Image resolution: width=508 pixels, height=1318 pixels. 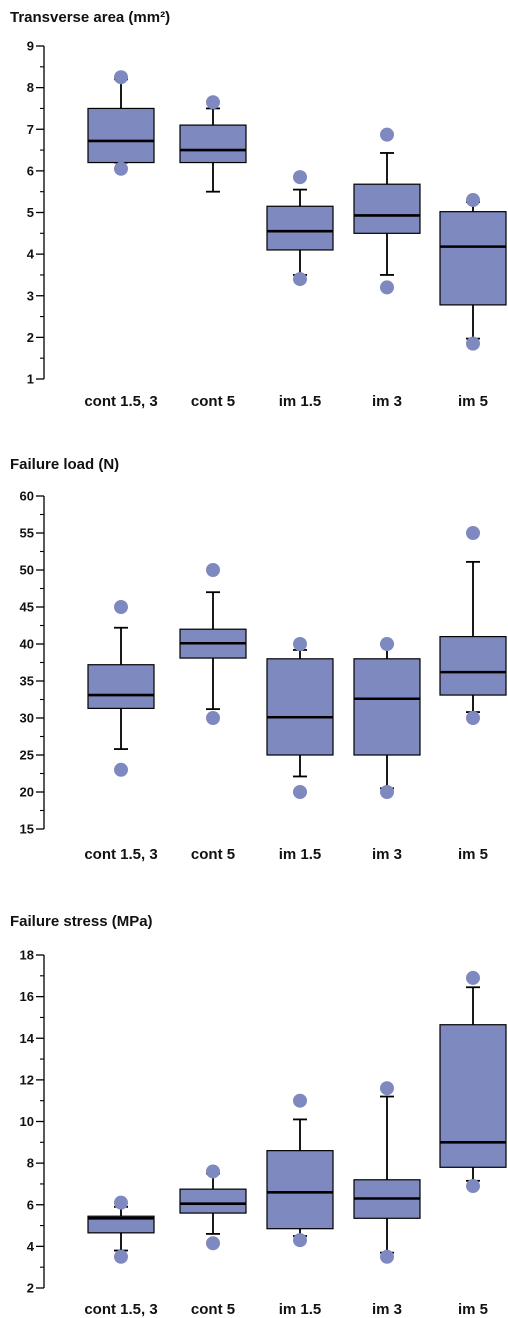 I want to click on y-tick-label: 55, so click(x=27, y=533).